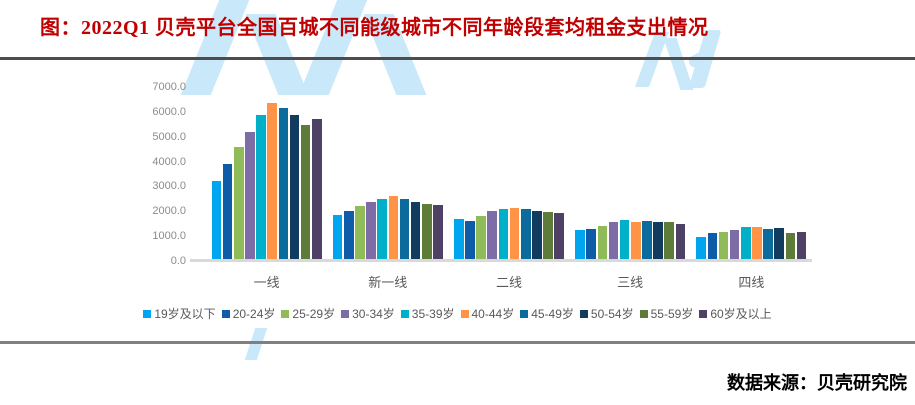 The height and width of the screenshot is (405, 915). I want to click on legend-item: 30-34岁, so click(368, 313).